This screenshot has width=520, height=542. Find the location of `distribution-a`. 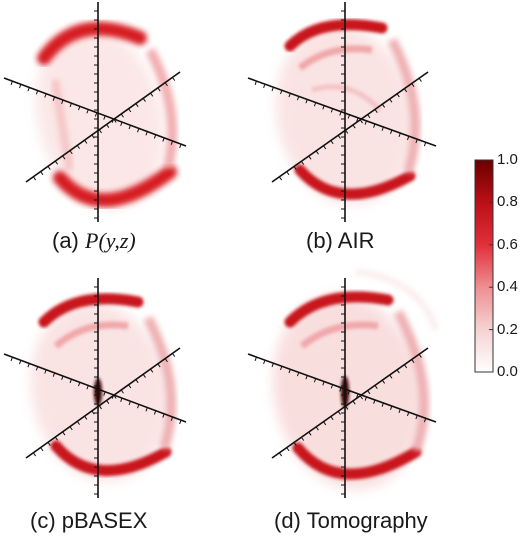

distribution-a is located at coordinates (106, 115).